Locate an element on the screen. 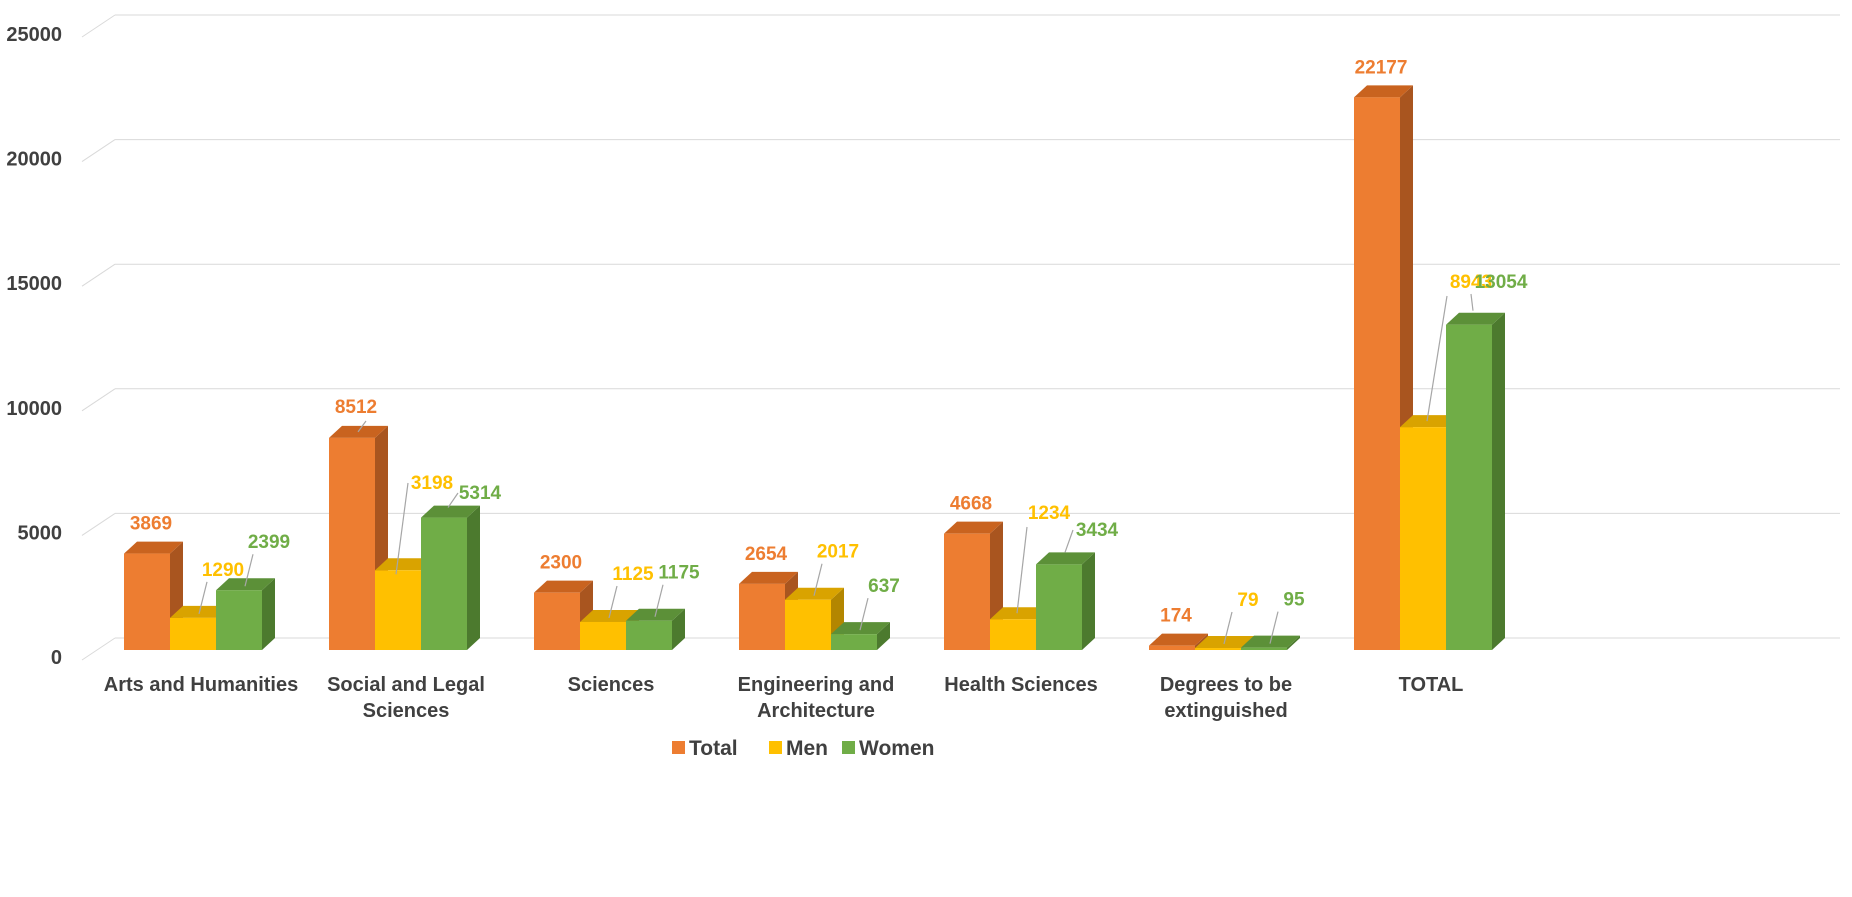  legend-label-women: Women is located at coordinates (896, 748).